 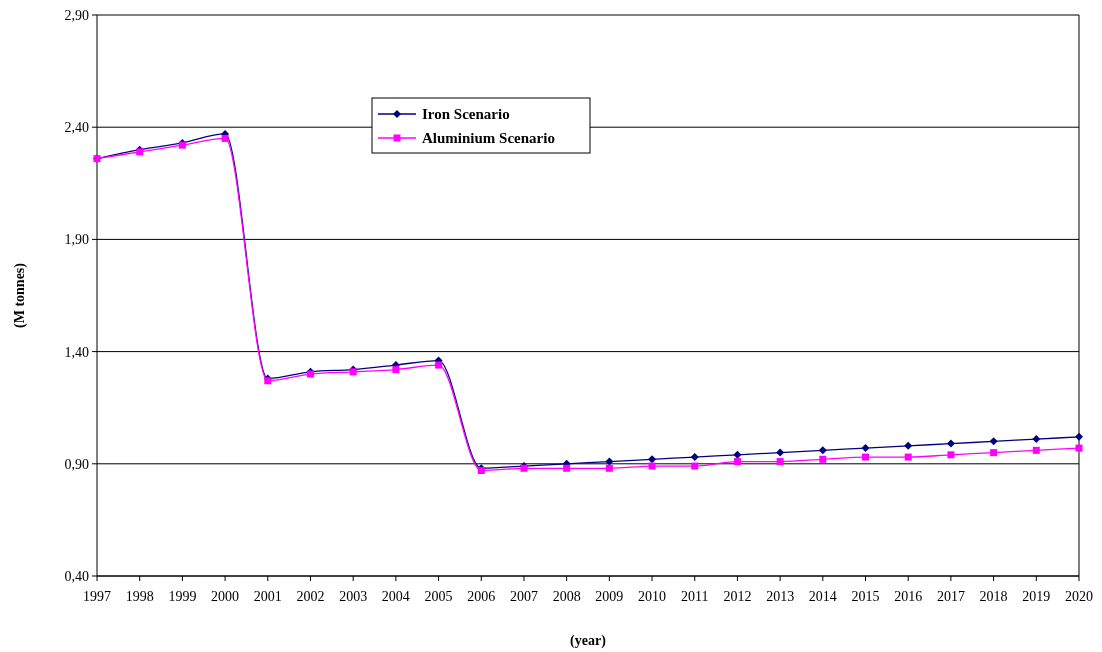 What do you see at coordinates (267, 596) in the screenshot?
I see `x-tick-label: 2001` at bounding box center [267, 596].